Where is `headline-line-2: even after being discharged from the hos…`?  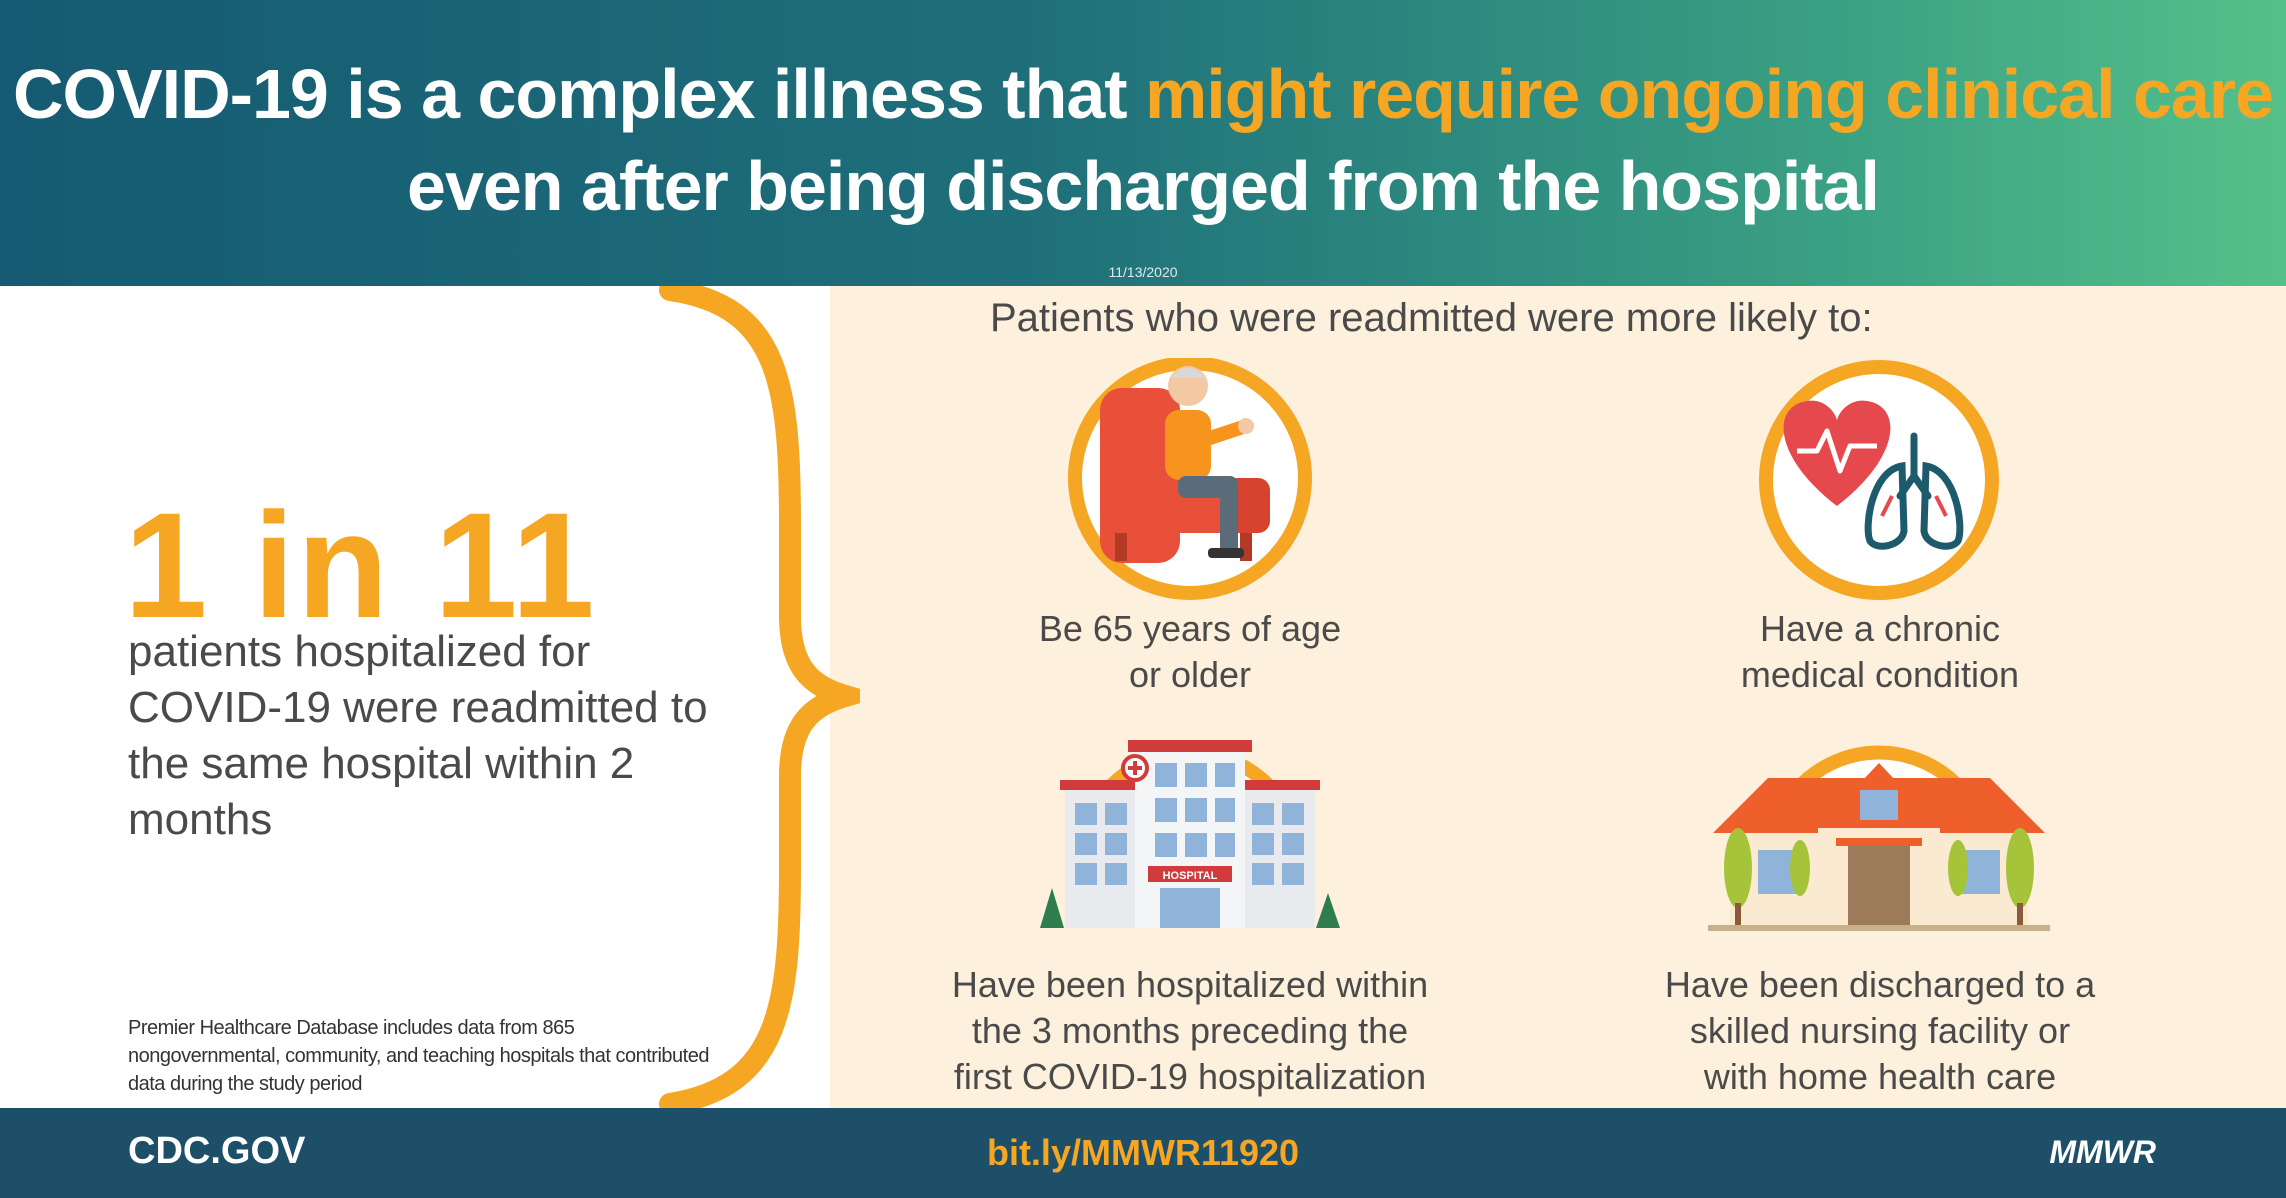 headline-line-2: even after being discharged from the hos… is located at coordinates (1143, 186).